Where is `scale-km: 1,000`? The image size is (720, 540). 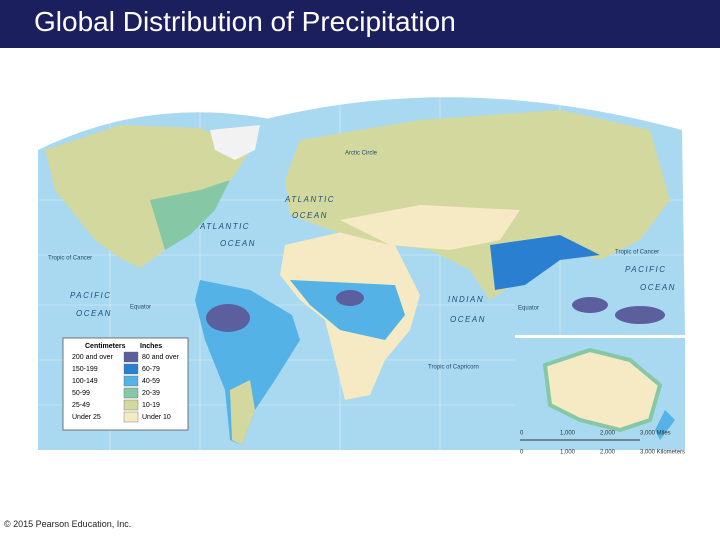
scale-km: 1,000 is located at coordinates (568, 453).